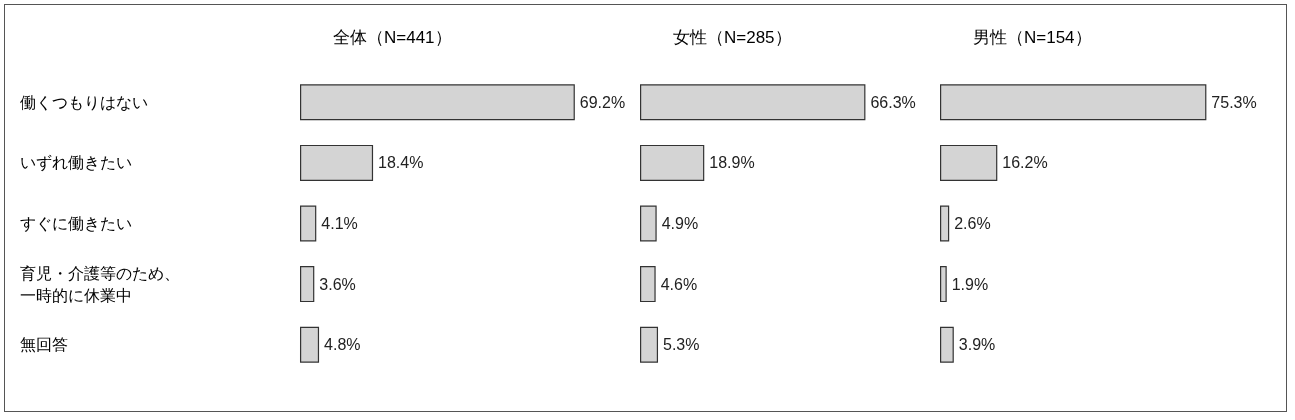  What do you see at coordinates (732, 163) in the screenshot?
I see `data-label: 18.9%` at bounding box center [732, 163].